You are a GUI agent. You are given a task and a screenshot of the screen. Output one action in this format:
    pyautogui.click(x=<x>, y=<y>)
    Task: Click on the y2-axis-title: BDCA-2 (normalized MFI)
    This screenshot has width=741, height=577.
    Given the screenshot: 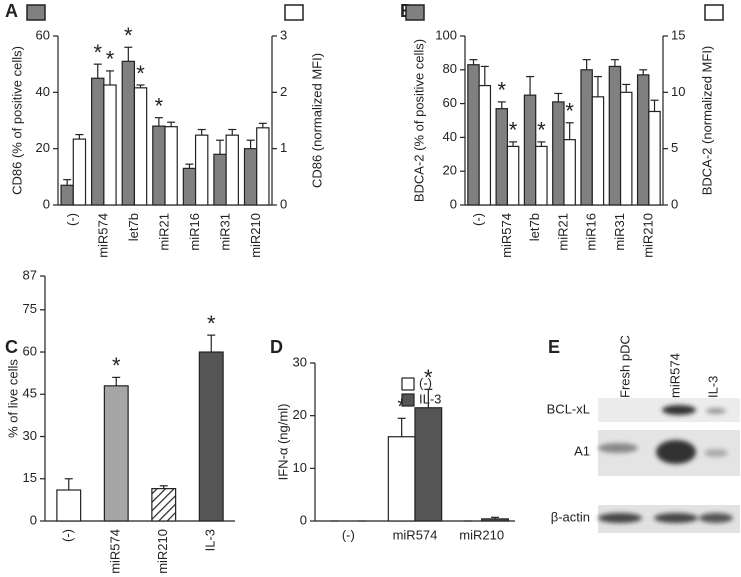 What is the action you would take?
    pyautogui.click(x=706, y=121)
    